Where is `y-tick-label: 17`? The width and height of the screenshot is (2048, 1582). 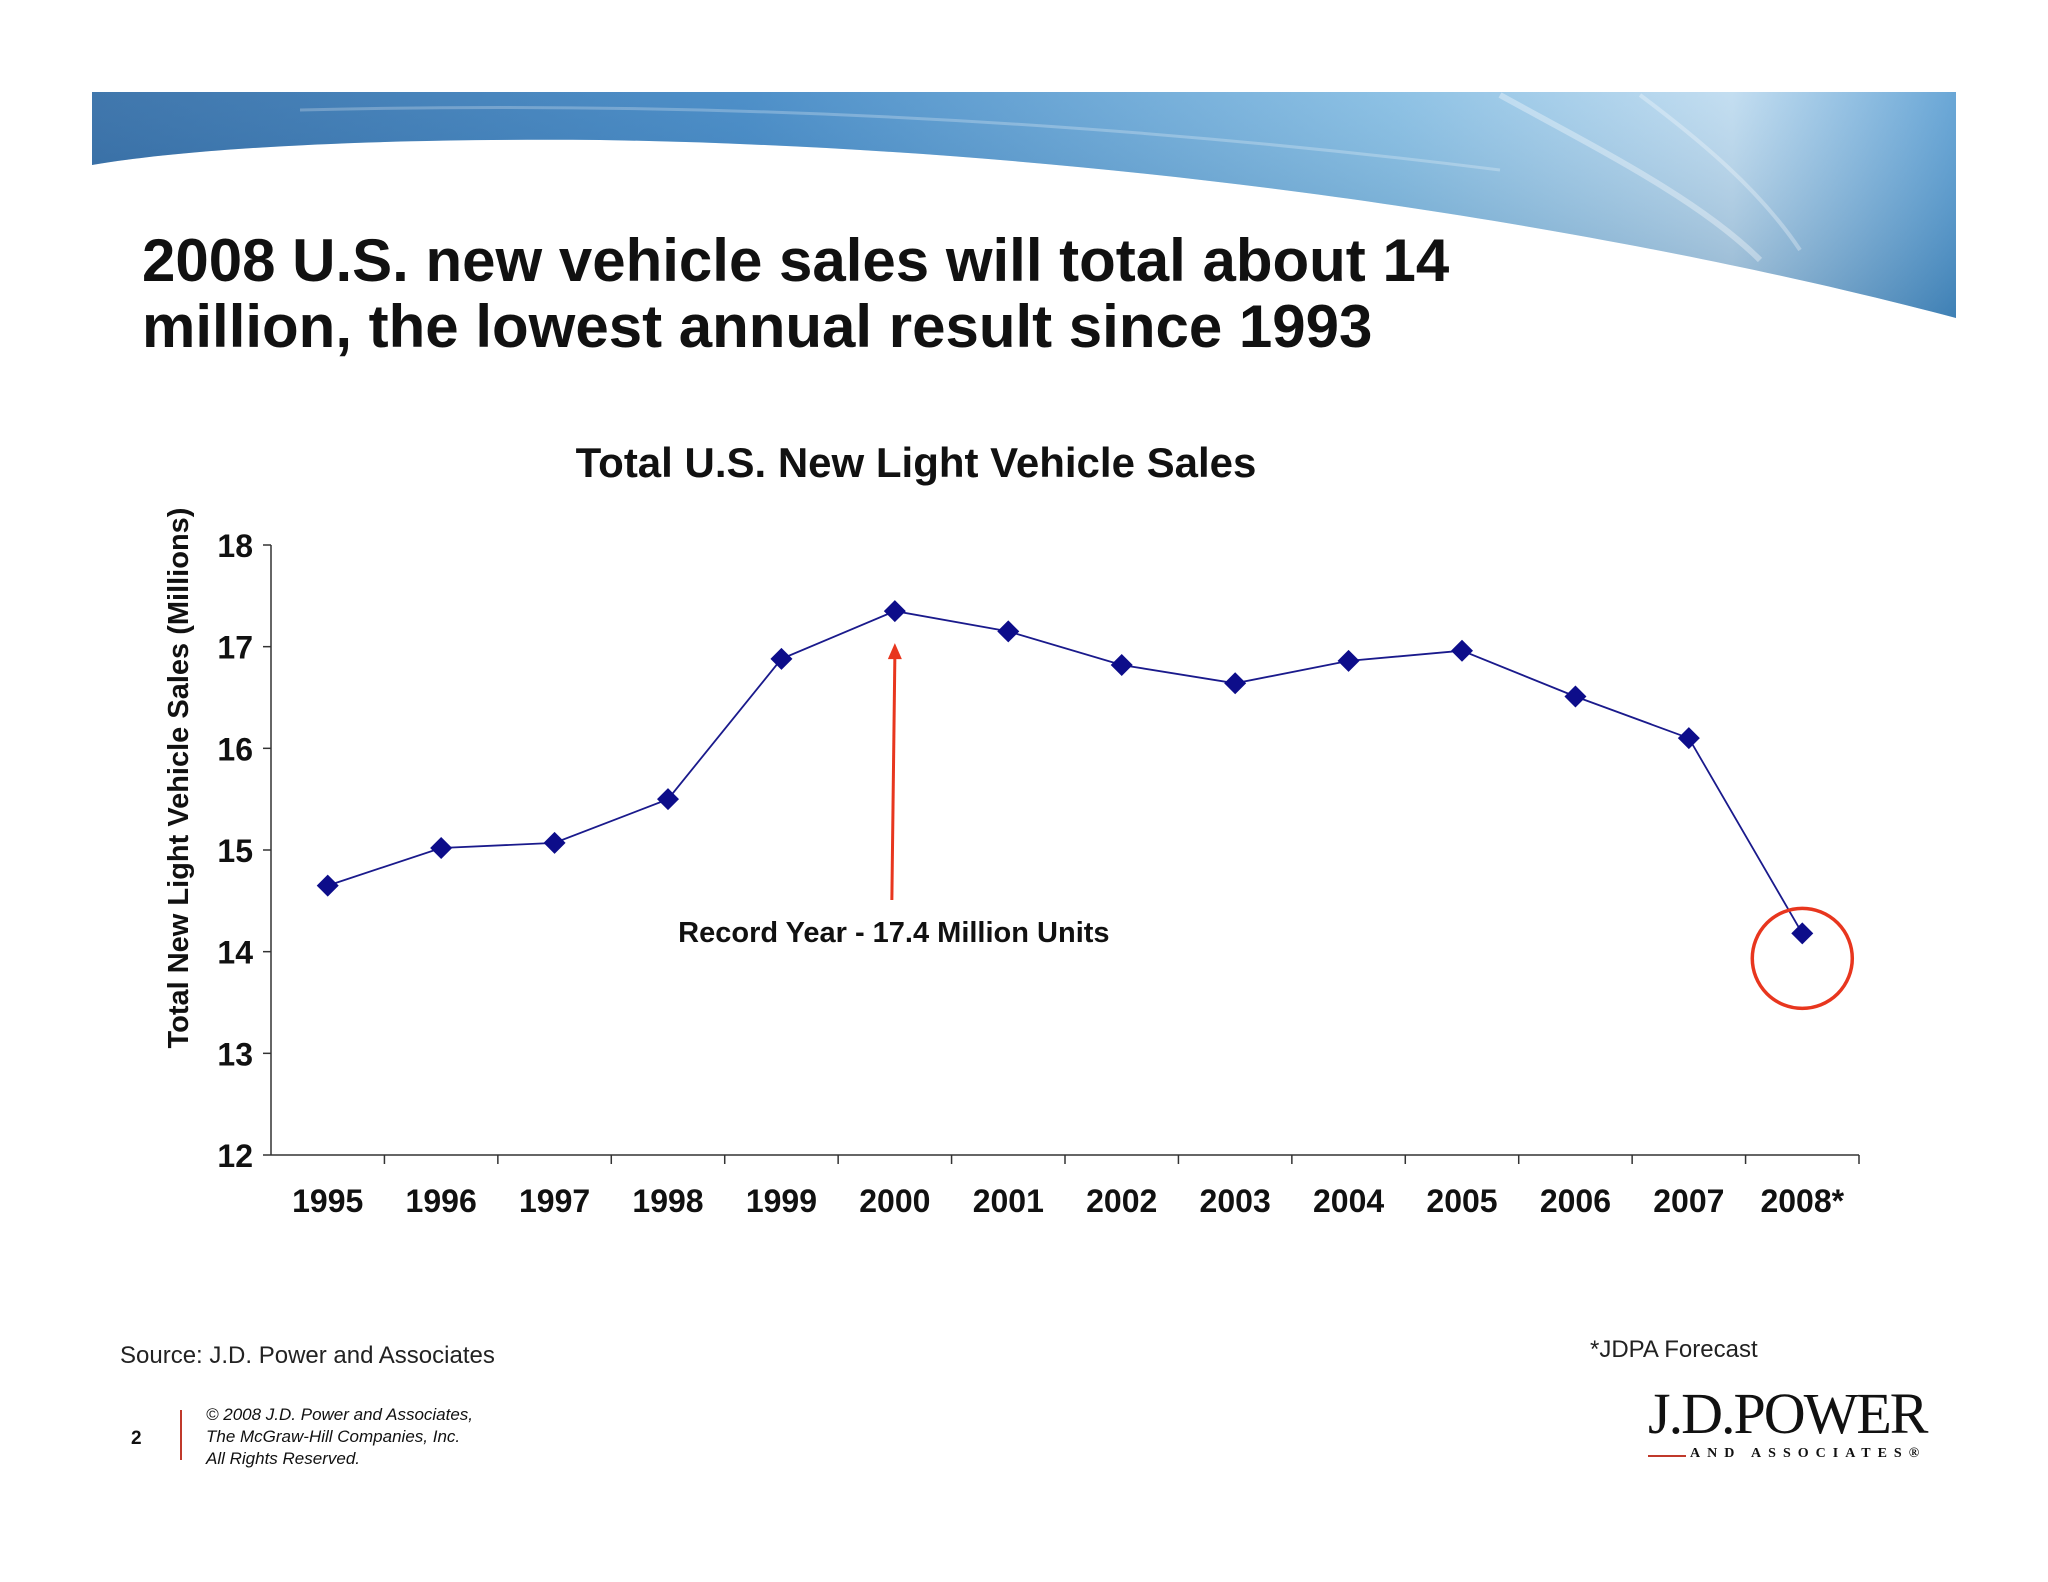 y-tick-label: 17 is located at coordinates (235, 648).